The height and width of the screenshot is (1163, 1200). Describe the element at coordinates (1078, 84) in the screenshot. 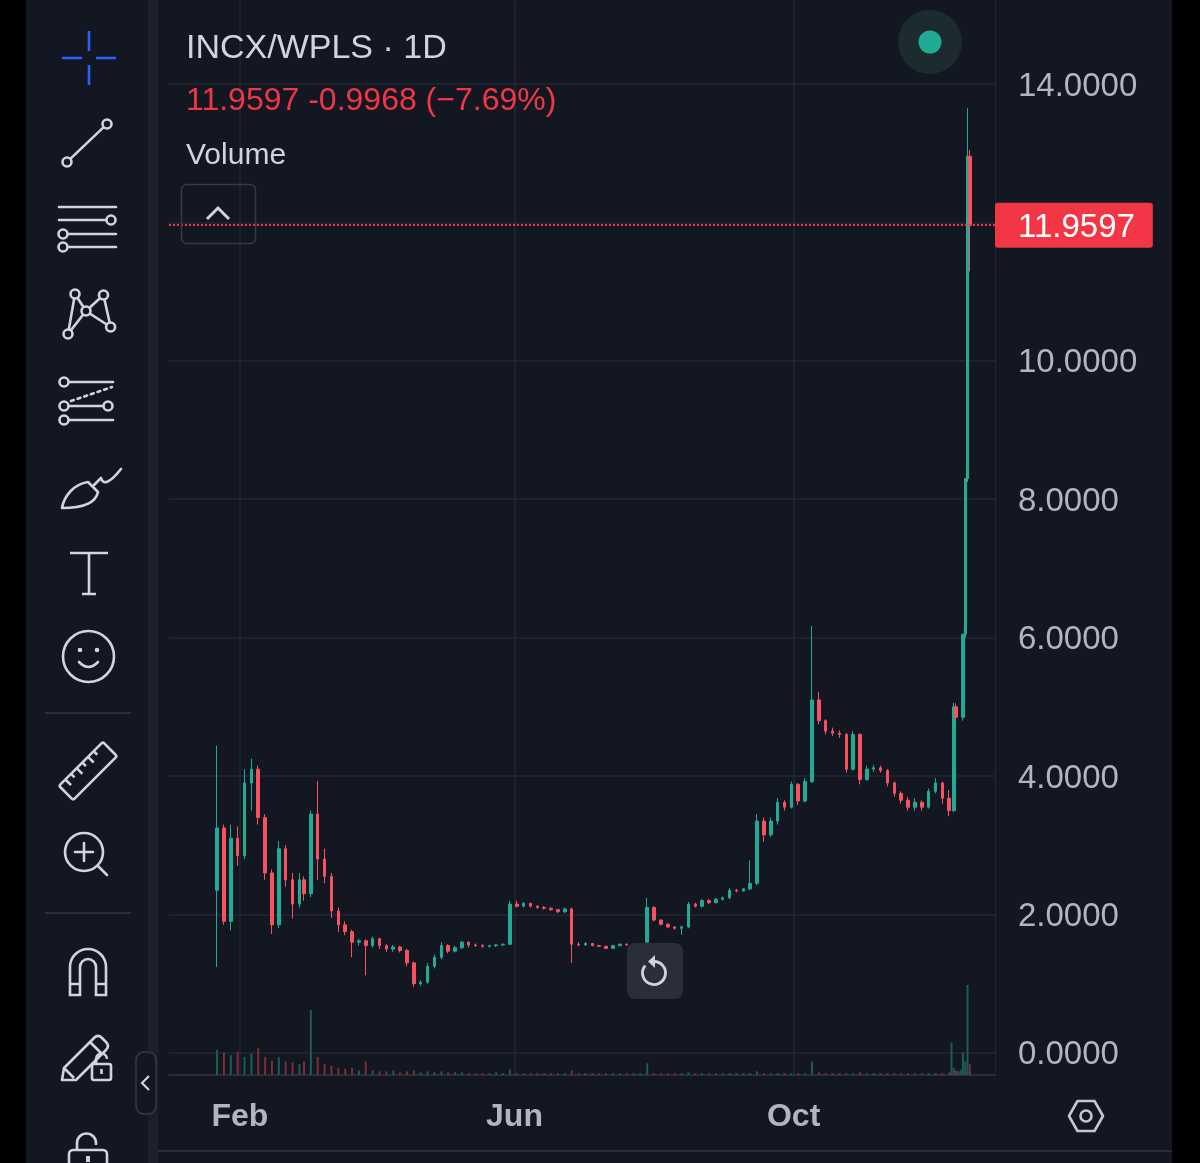

I see `y-tick-label: 14.0000` at that location.